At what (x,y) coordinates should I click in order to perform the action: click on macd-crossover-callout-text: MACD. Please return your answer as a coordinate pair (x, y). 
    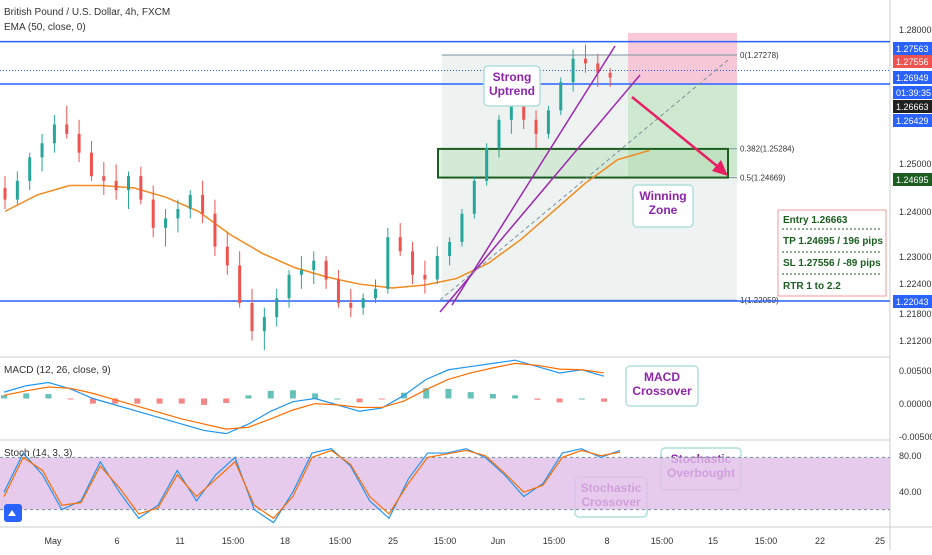
    Looking at the image, I should click on (662, 377).